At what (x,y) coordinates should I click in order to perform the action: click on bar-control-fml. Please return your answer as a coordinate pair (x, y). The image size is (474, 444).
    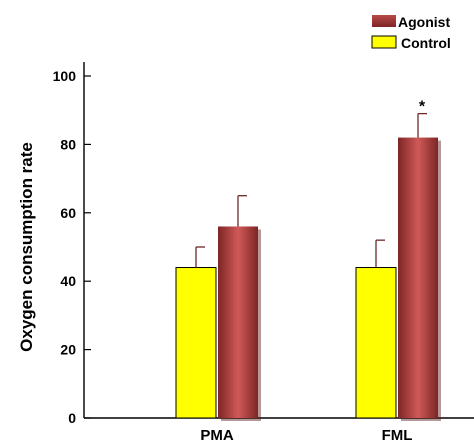
    Looking at the image, I should click on (376, 343).